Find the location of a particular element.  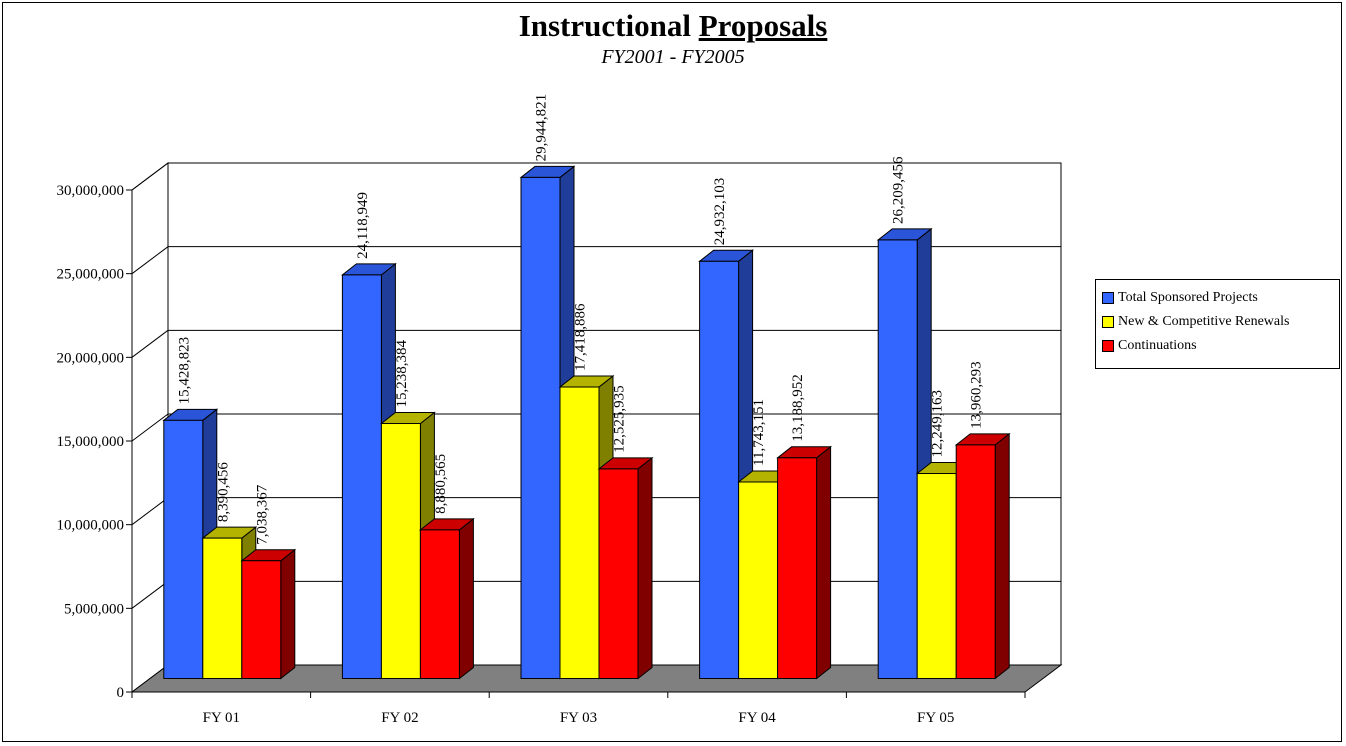

y-tick-label: 20,000,000 is located at coordinates (91, 358).